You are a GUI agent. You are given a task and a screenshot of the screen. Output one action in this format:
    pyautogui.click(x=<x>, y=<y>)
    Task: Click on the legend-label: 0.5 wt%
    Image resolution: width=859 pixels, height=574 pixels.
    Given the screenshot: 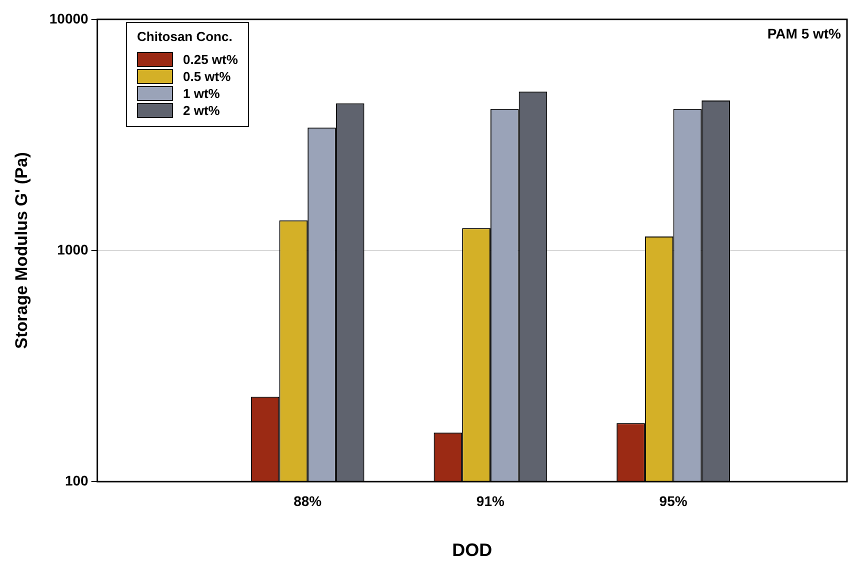 What is the action you would take?
    pyautogui.click(x=207, y=76)
    